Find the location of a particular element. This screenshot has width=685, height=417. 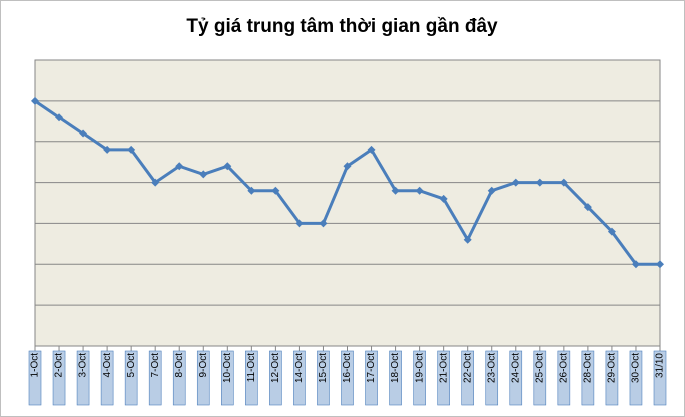

x-tick-label: 15-Oct is located at coordinates (323, 368).